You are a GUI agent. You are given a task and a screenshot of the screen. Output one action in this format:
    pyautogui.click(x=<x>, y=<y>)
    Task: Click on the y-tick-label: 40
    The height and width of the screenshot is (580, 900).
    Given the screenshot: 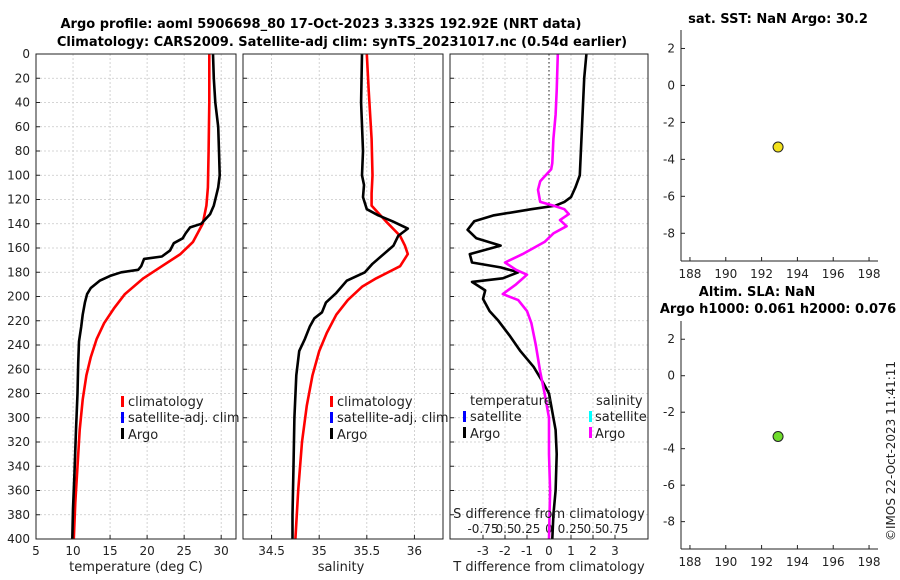 What is the action you would take?
    pyautogui.click(x=22, y=103)
    